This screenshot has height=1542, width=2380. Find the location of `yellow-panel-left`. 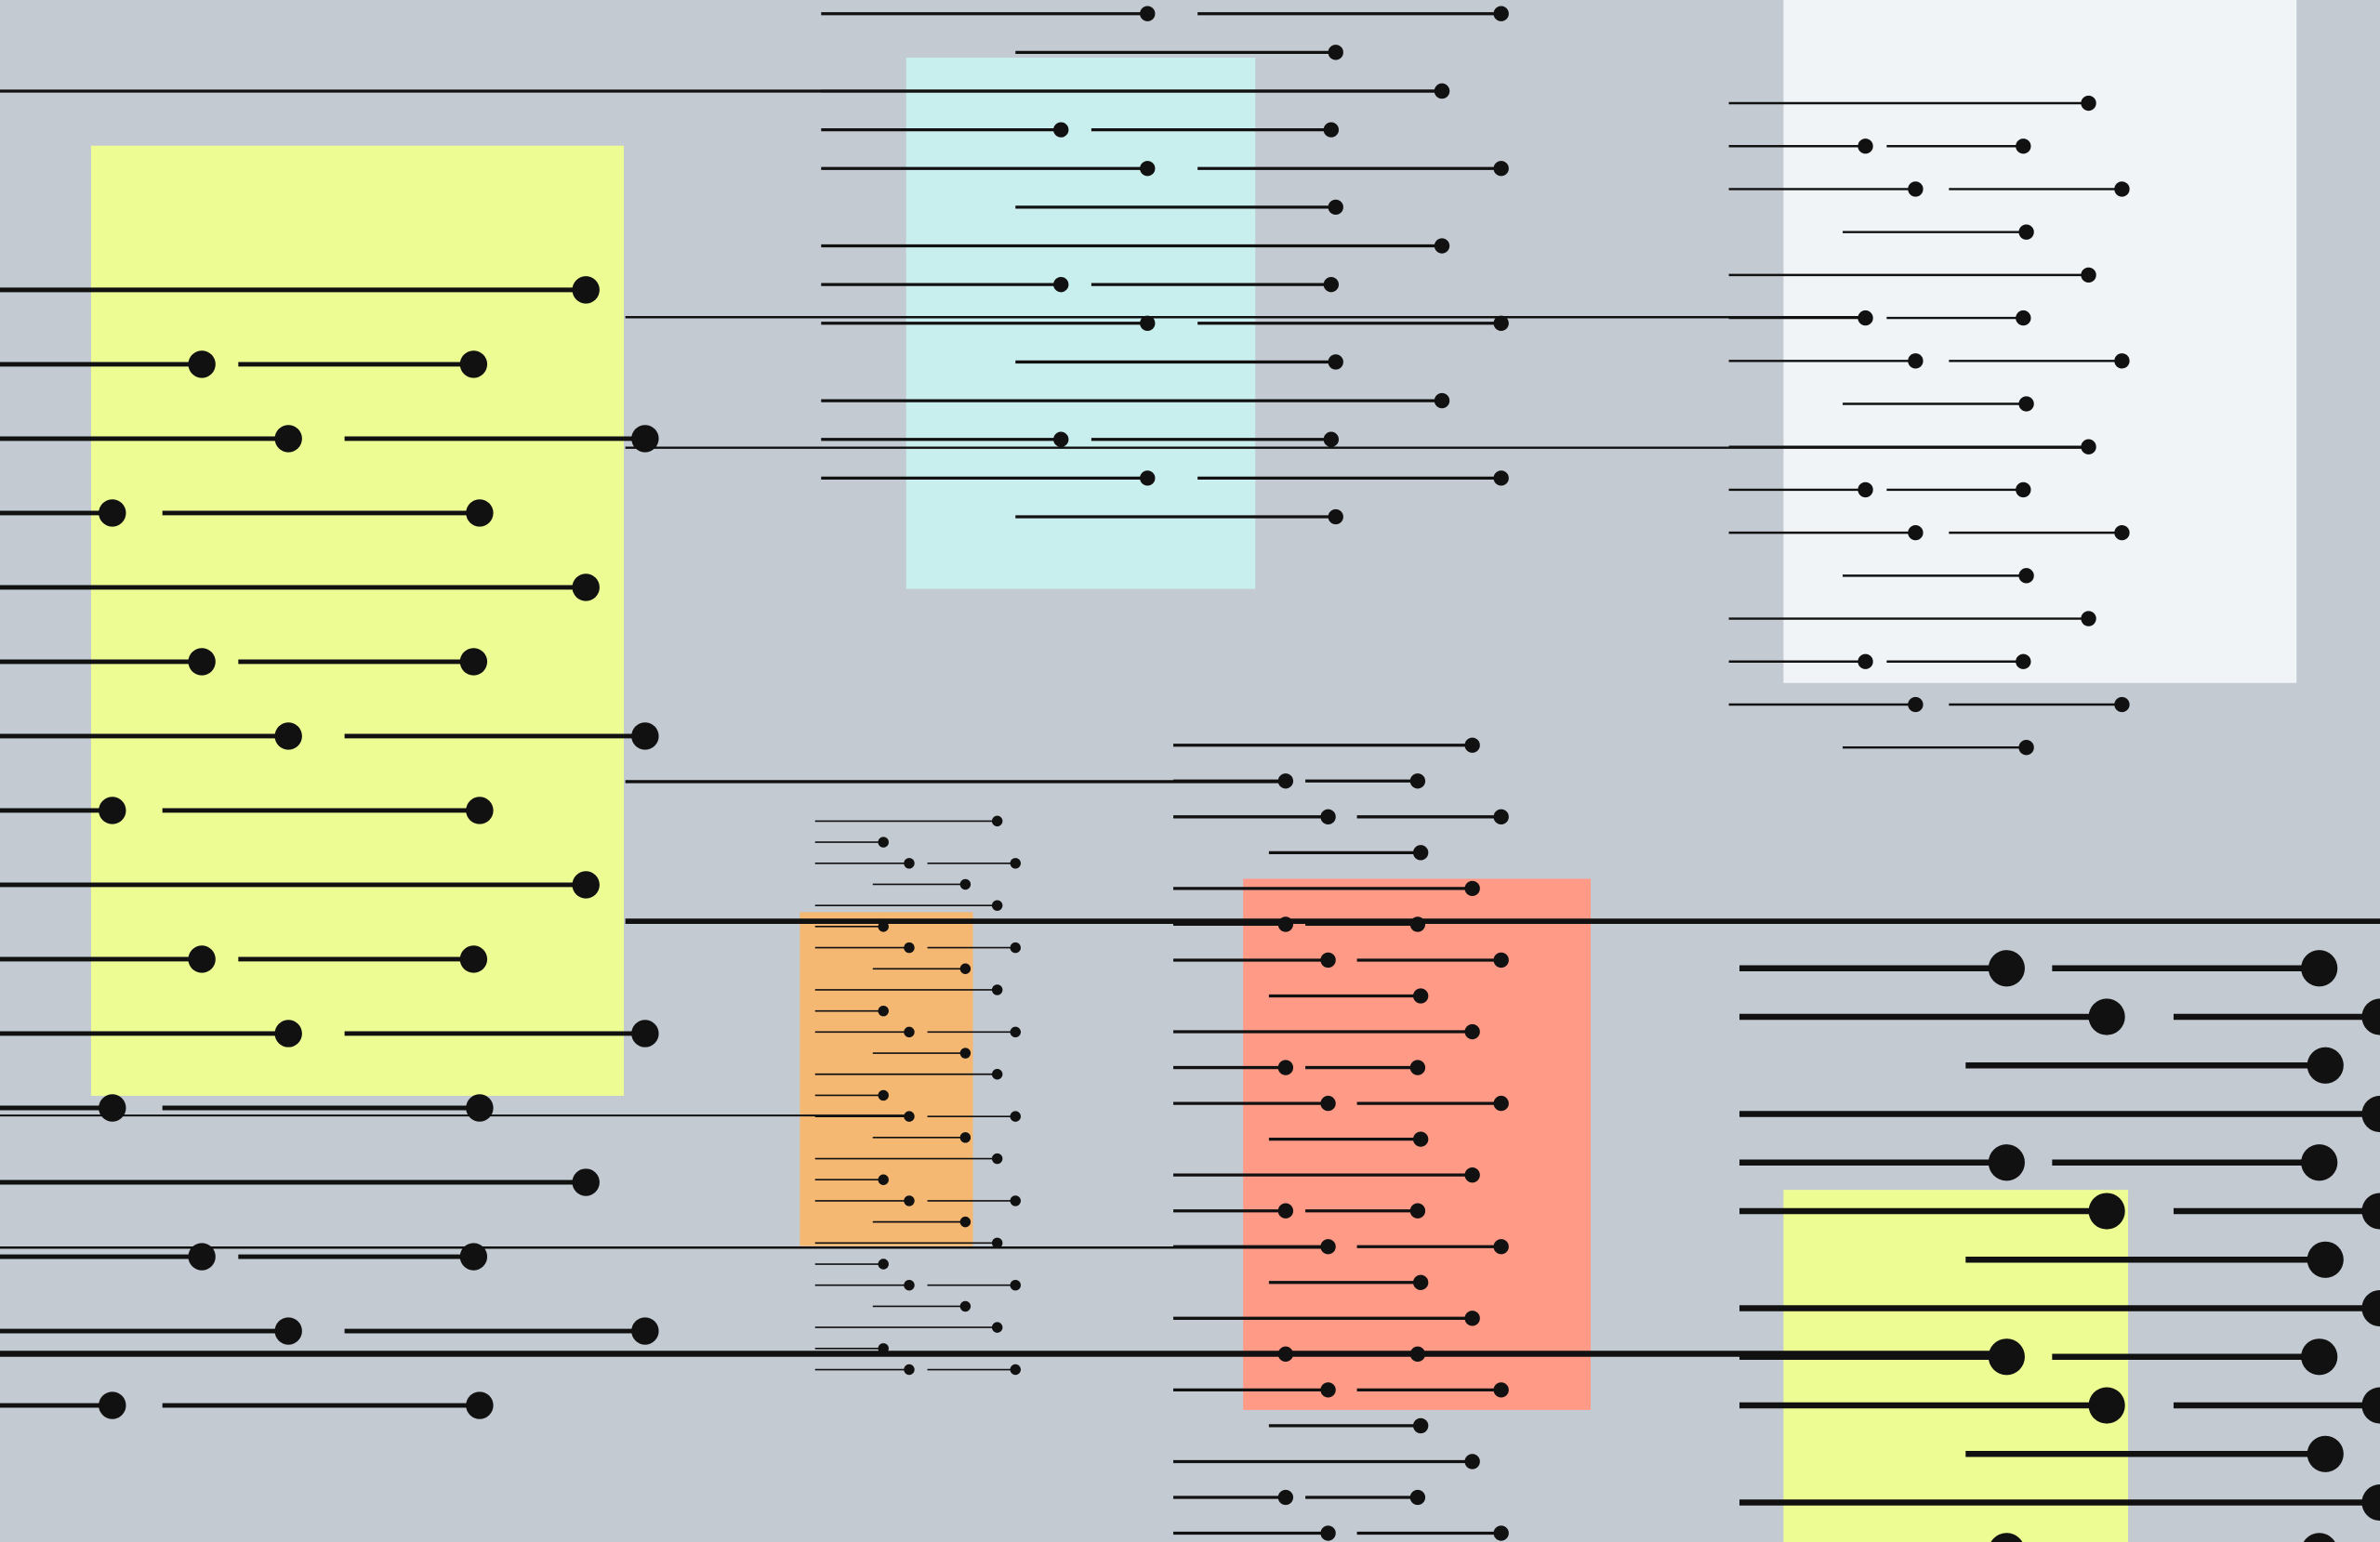

yellow-panel-left is located at coordinates (357, 620).